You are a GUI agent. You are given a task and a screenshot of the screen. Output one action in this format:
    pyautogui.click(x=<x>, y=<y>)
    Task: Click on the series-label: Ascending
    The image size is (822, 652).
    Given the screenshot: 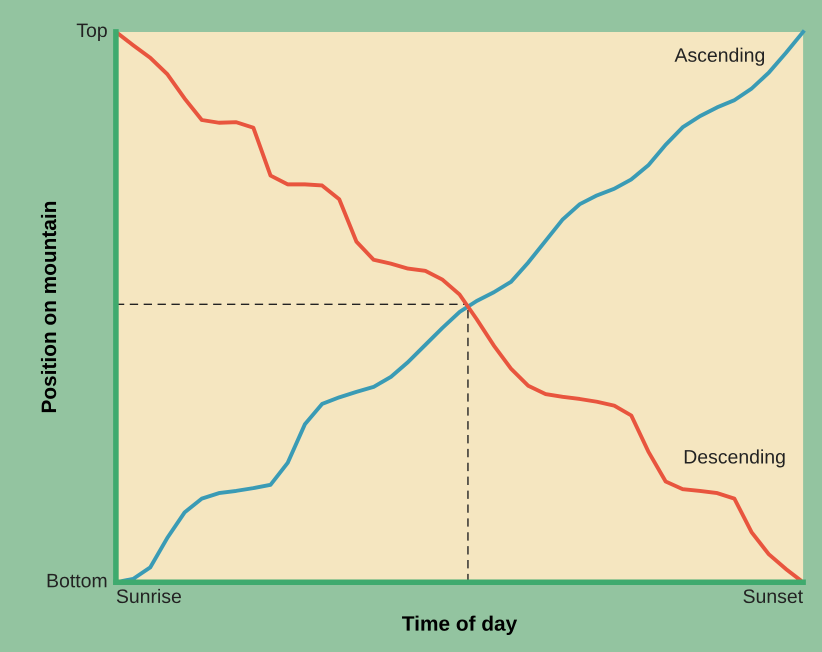 What is the action you would take?
    pyautogui.click(x=719, y=57)
    